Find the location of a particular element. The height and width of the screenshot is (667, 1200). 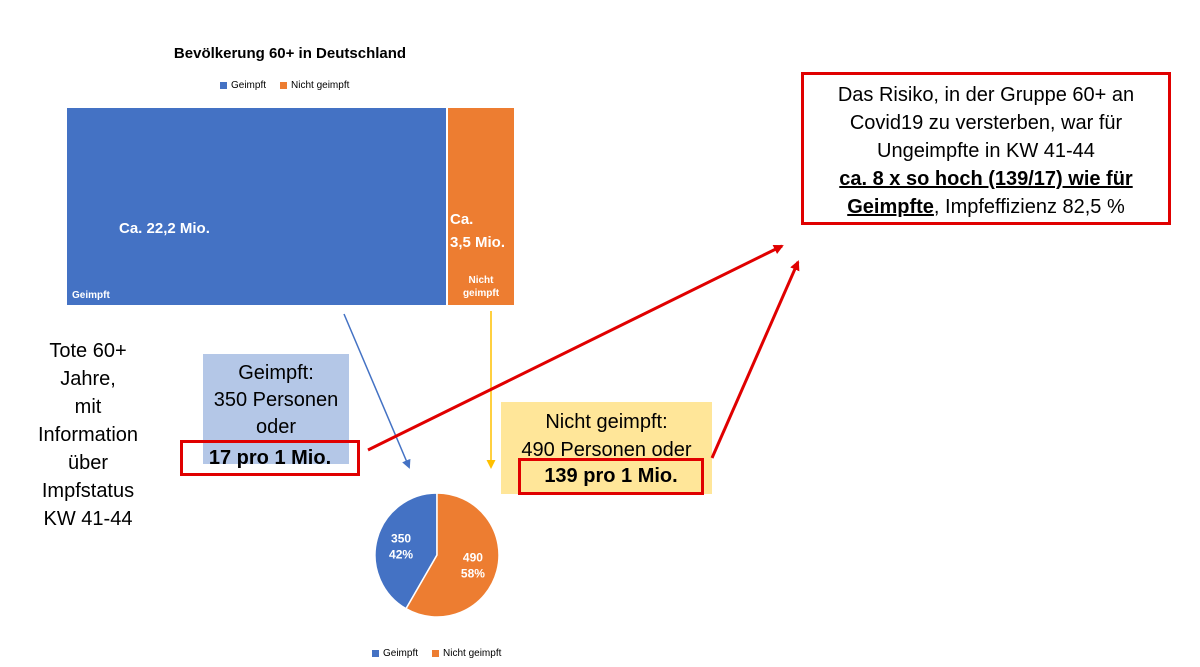

blue-arrow is located at coordinates (377, 391).